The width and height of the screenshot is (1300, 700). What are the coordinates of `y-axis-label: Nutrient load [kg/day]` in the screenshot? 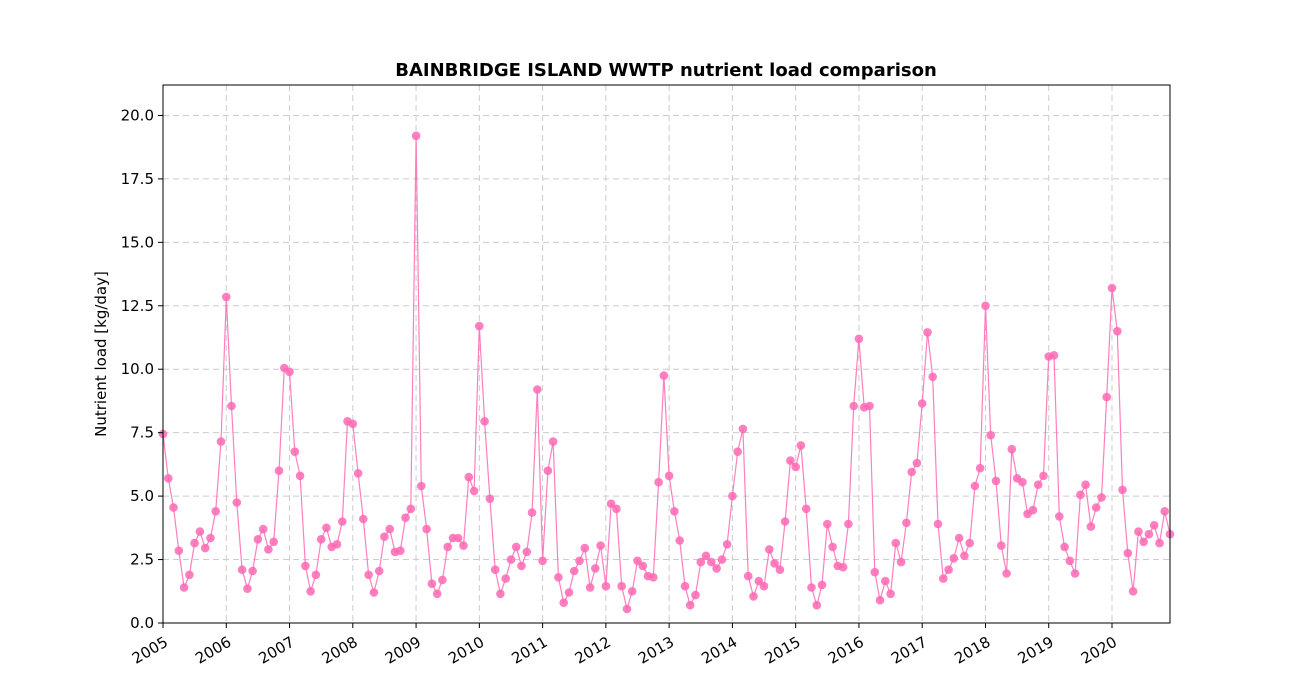 It's located at (101, 354).